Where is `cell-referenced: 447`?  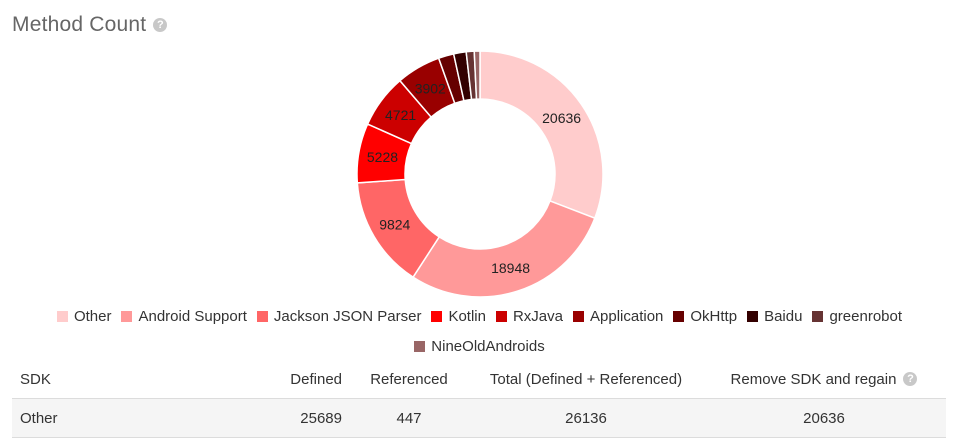
cell-referenced: 447 is located at coordinates (409, 418).